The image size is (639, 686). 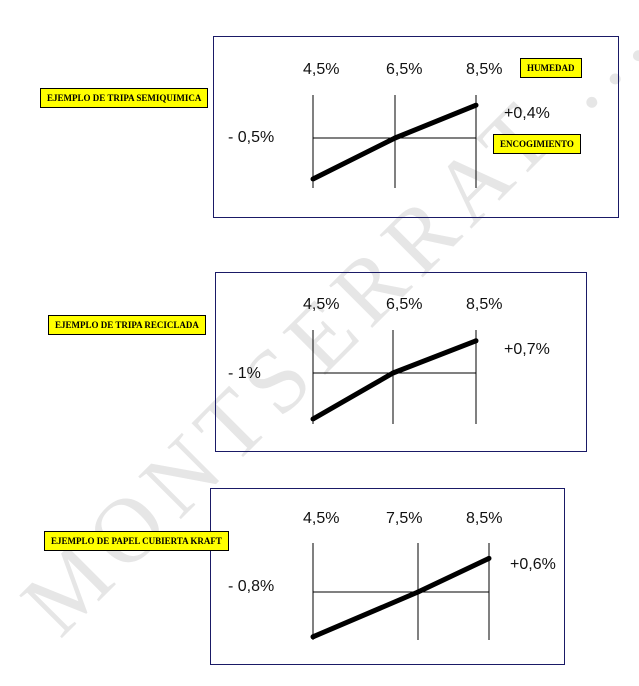 What do you see at coordinates (321, 69) in the screenshot?
I see `x-tick-1-1: 4,5%` at bounding box center [321, 69].